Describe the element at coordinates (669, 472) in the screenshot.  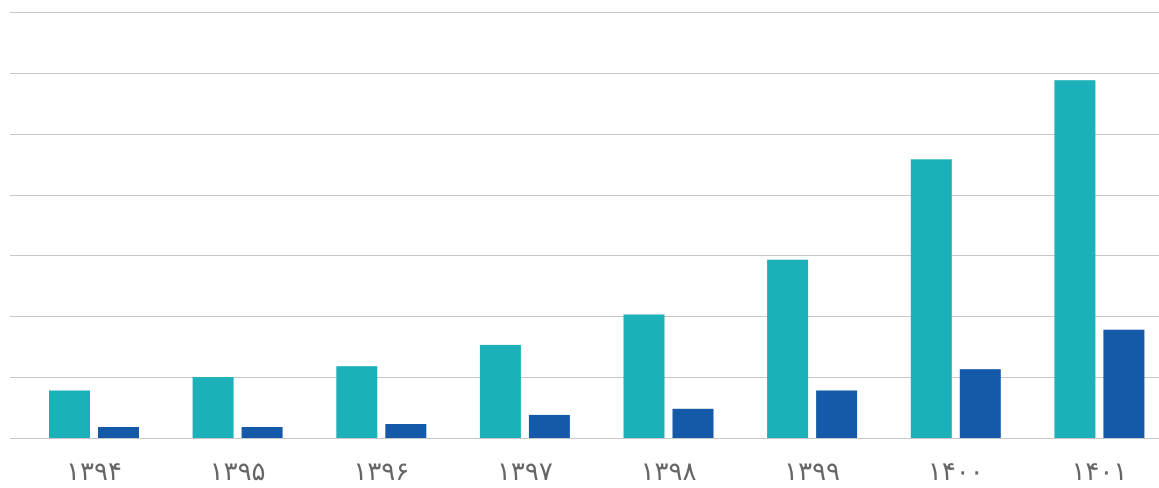
I see `x-tick-label: ۱۳۹۸` at that location.